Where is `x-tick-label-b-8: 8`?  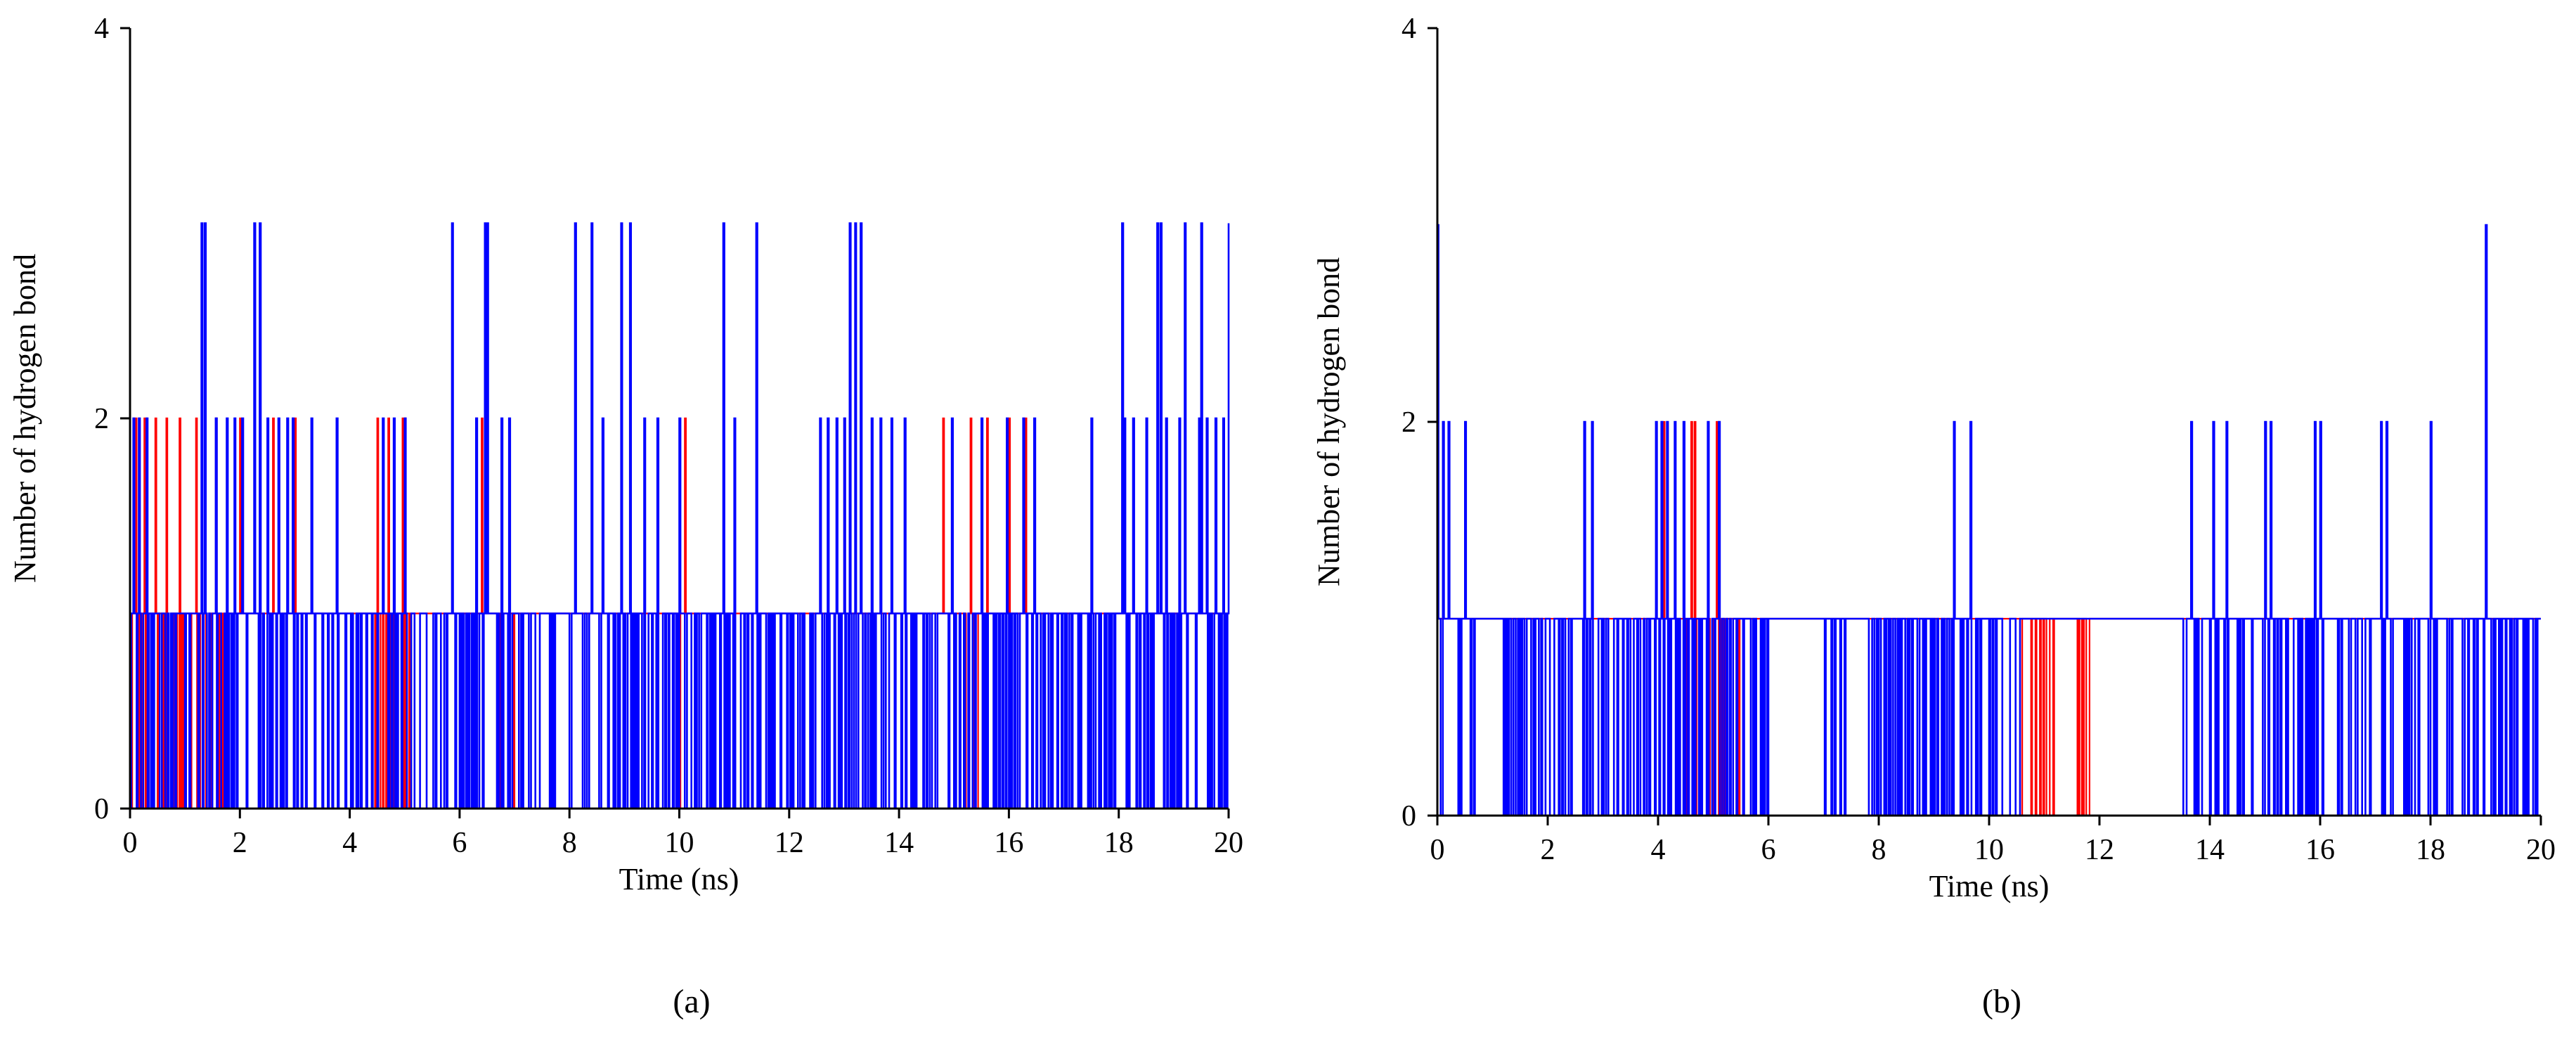
x-tick-label-b-8: 8 is located at coordinates (1879, 850).